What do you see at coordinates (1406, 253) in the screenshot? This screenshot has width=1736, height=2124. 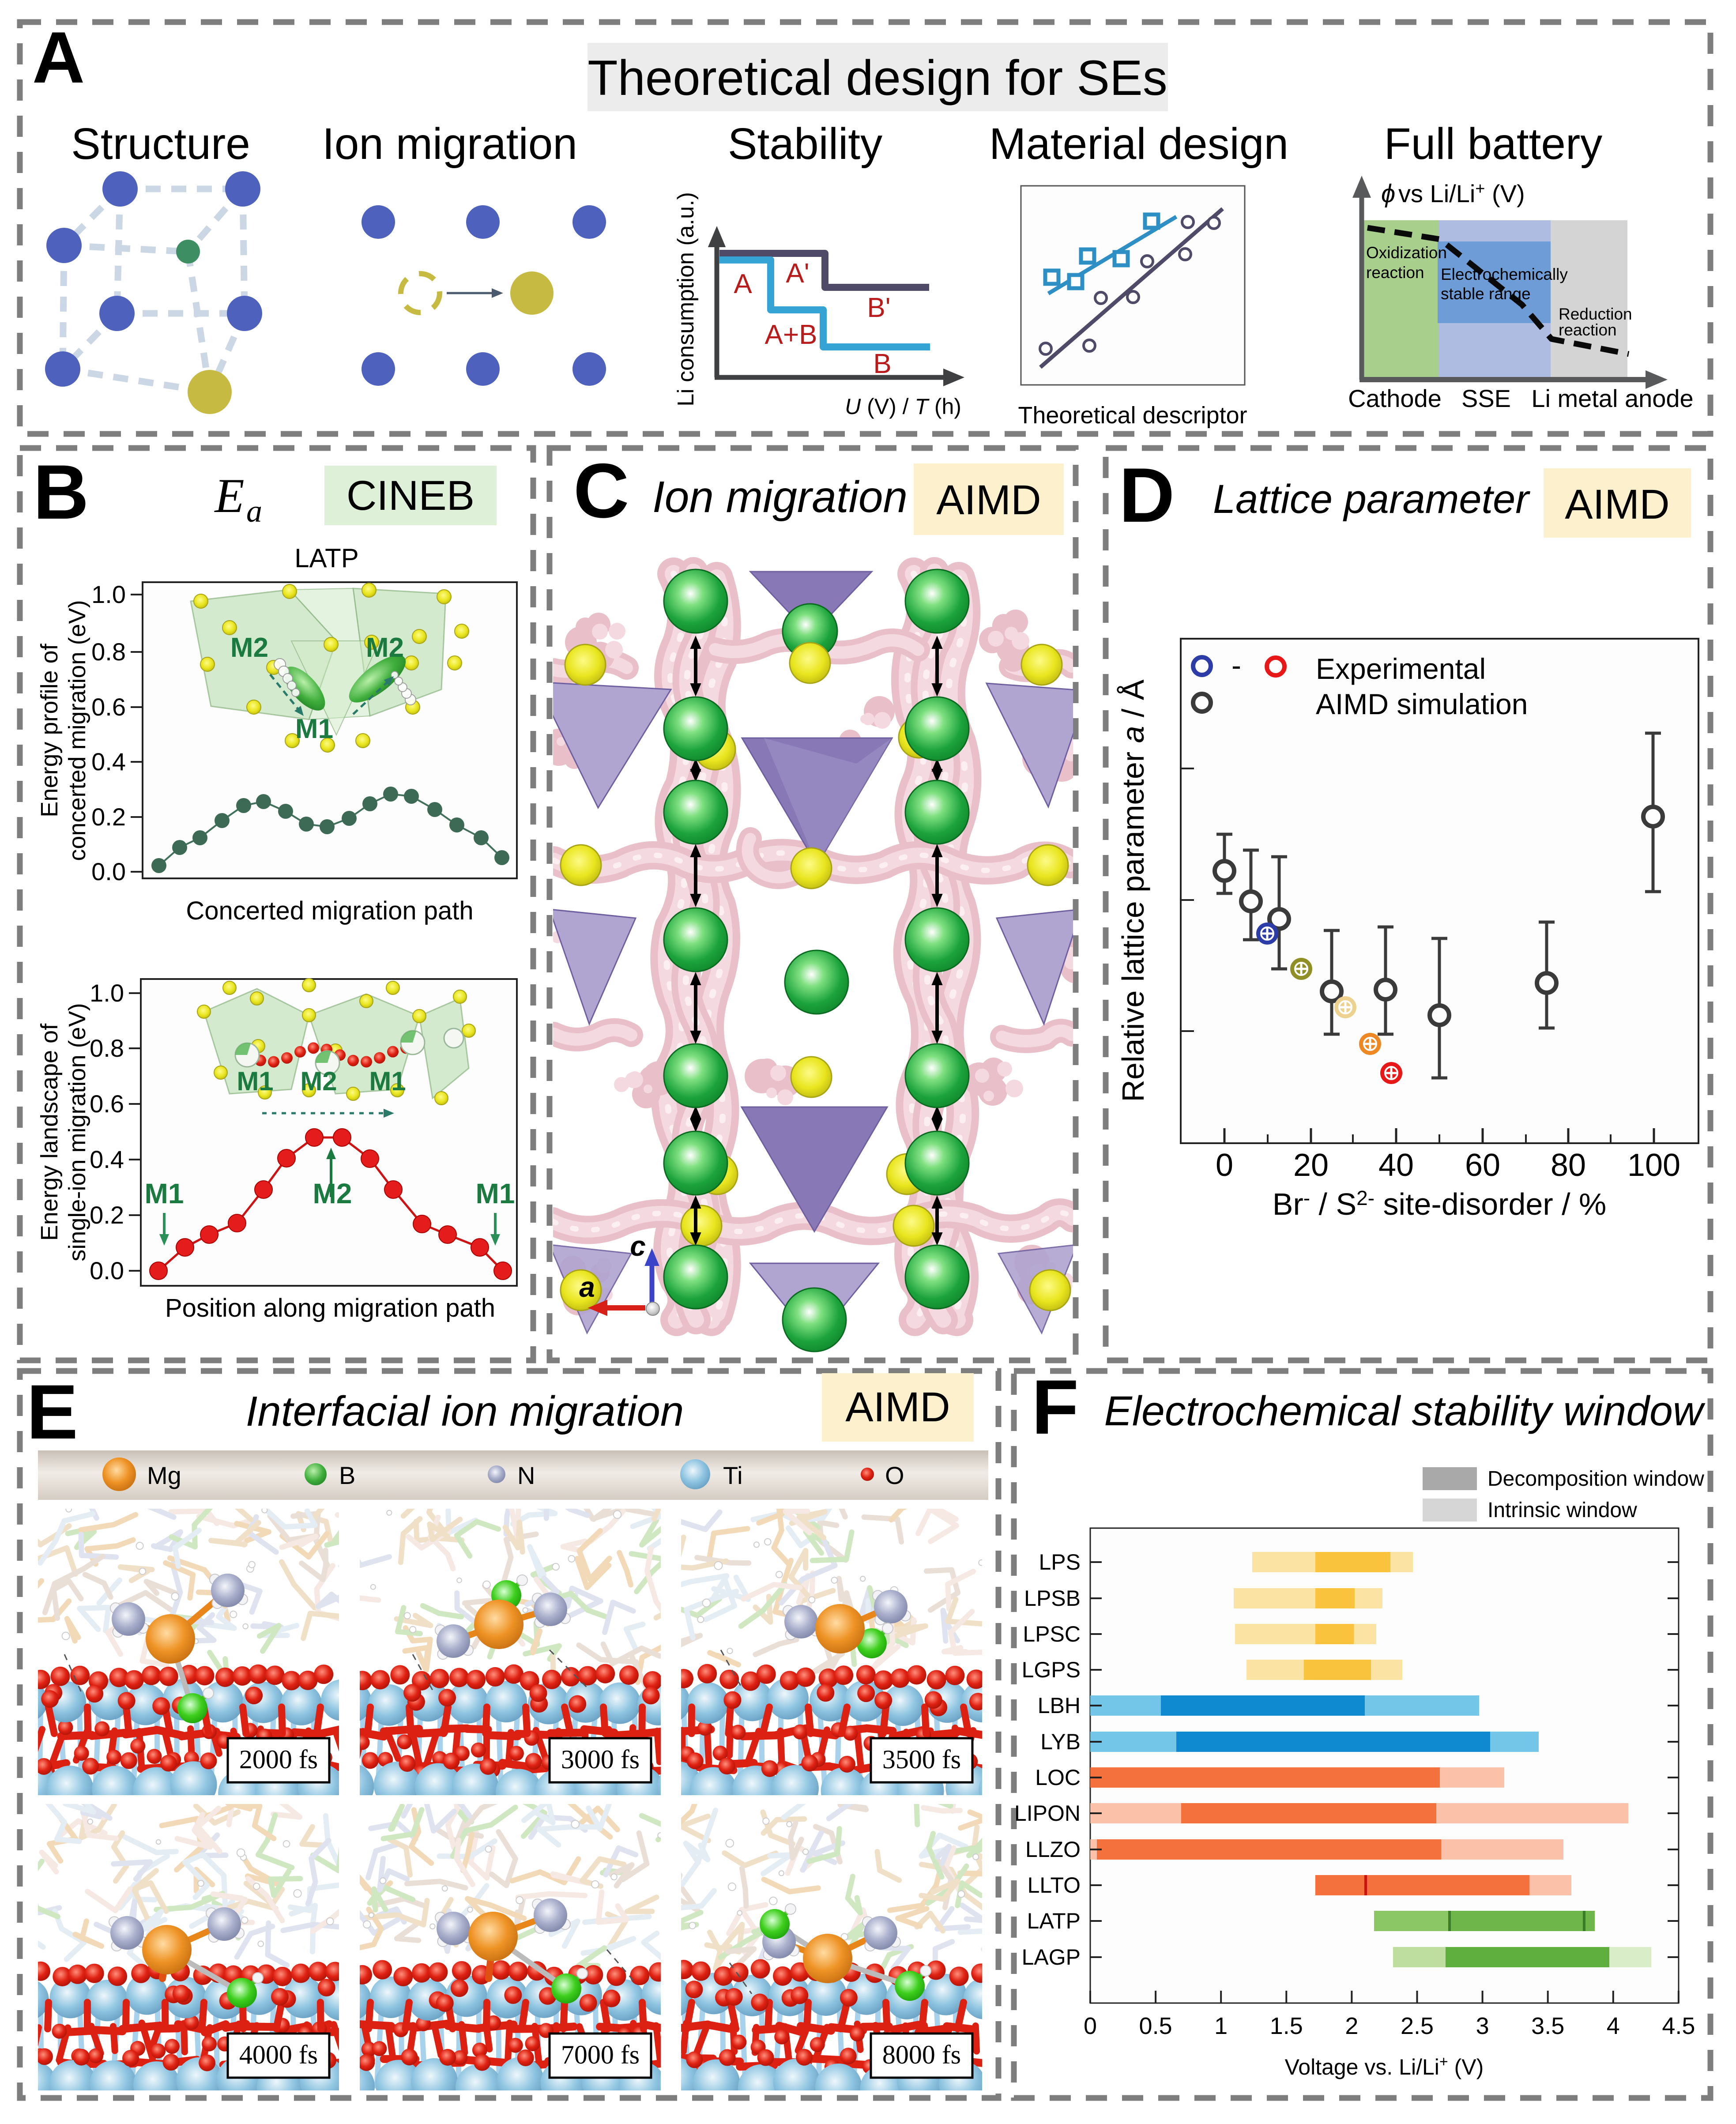 I see `svg-text: Oxidization` at bounding box center [1406, 253].